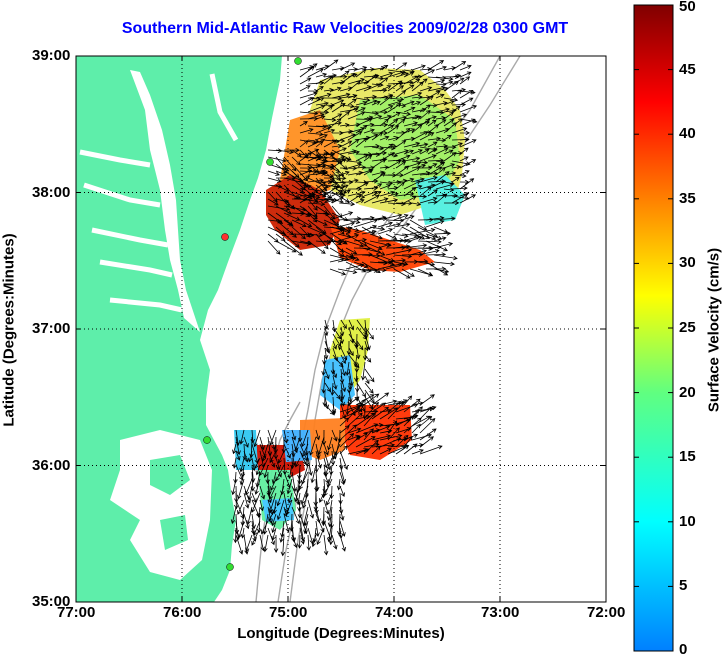 Image resolution: width=724 pixels, height=659 pixels. What do you see at coordinates (51, 465) in the screenshot?
I see `y-tick-label: 36:00` at bounding box center [51, 465].